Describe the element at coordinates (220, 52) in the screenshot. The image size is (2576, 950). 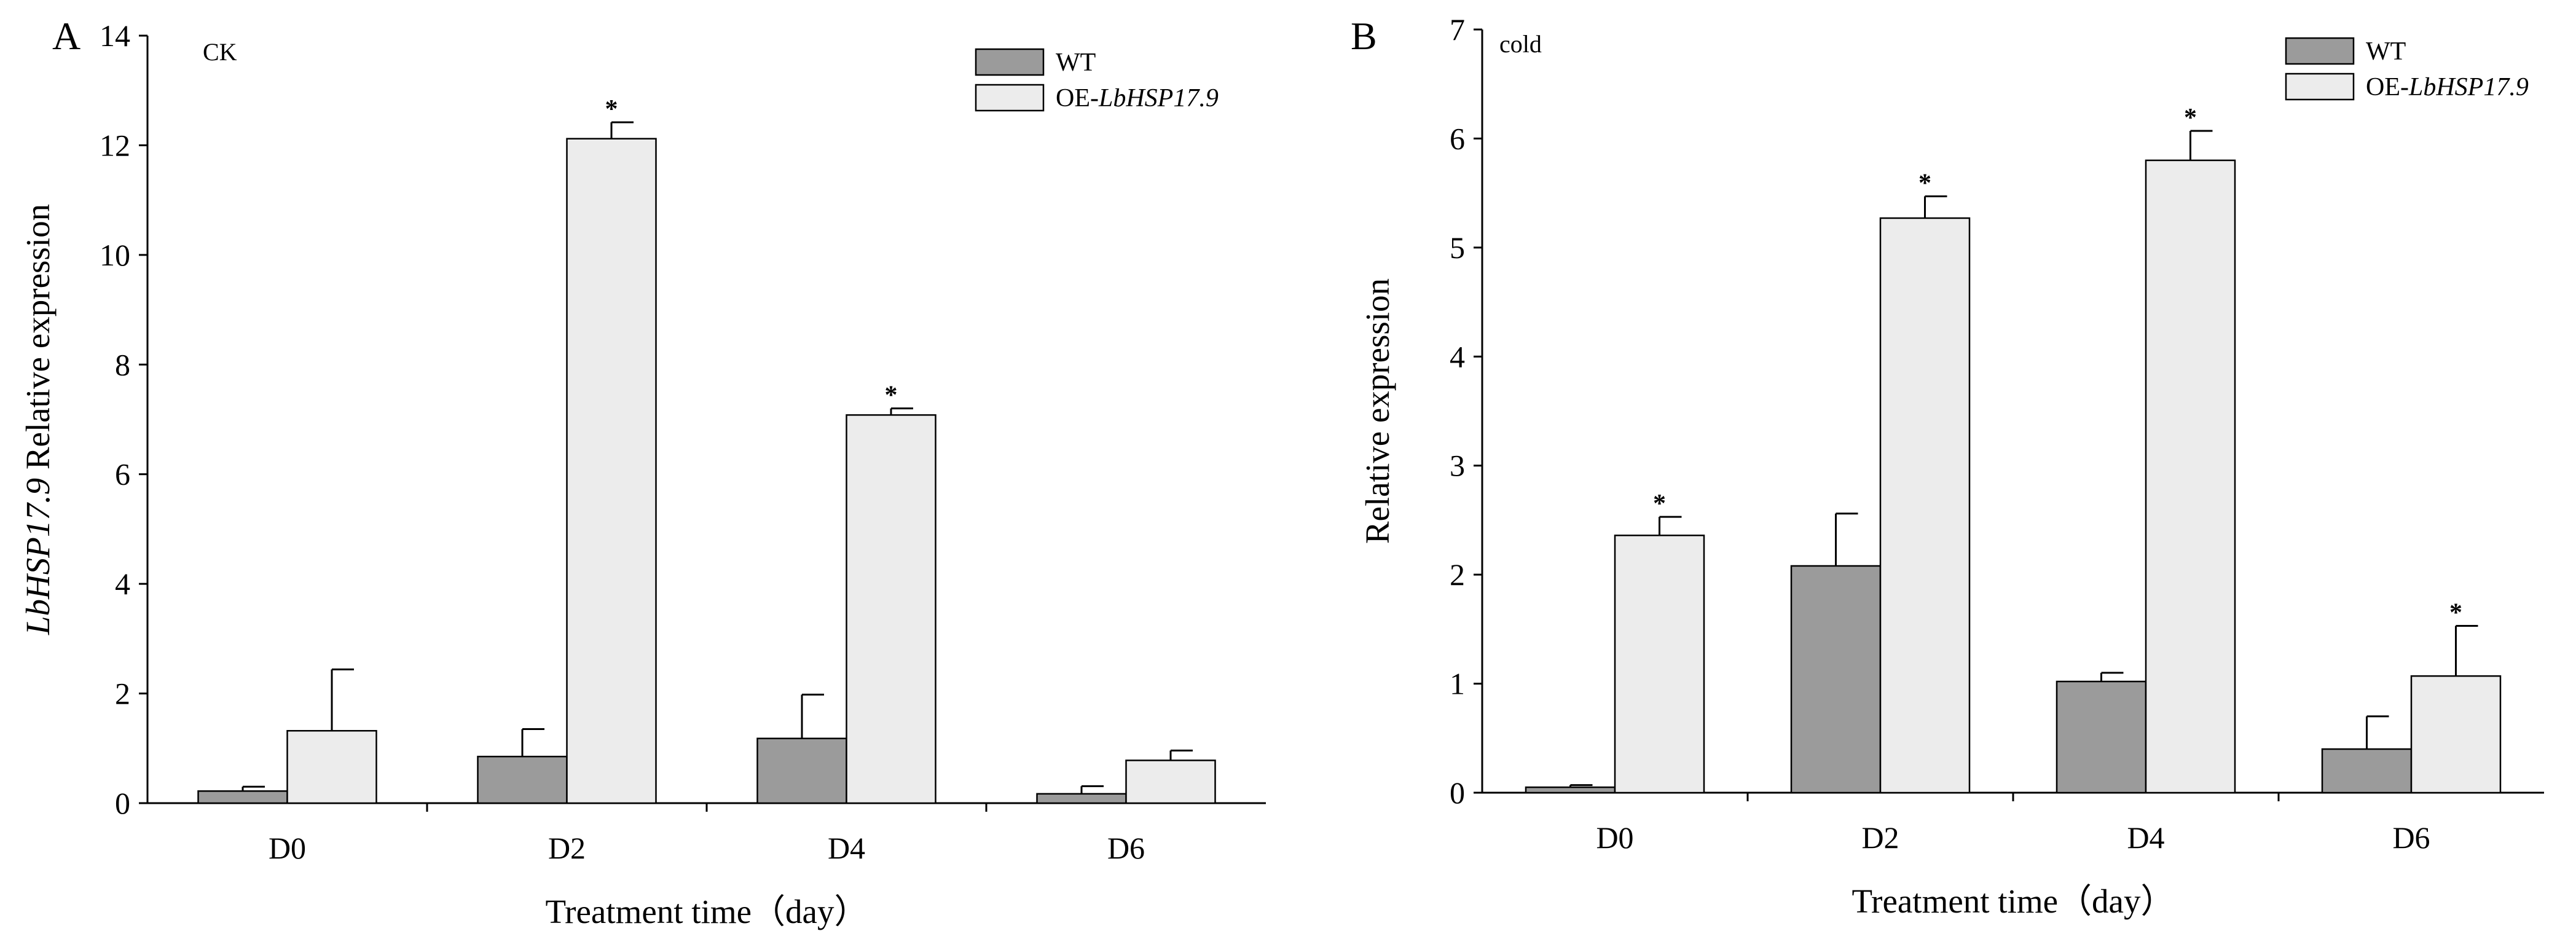
I see `panel-tag: CK` at that location.